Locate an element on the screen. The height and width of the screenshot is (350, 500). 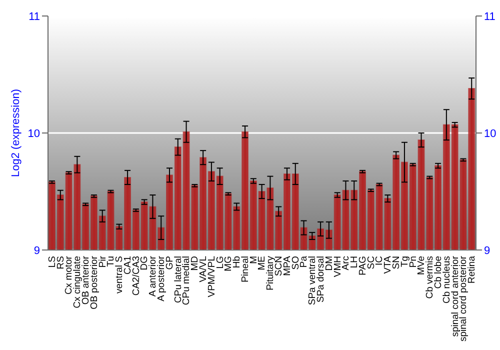
x-tick-label: IC is located at coordinates (380, 261).